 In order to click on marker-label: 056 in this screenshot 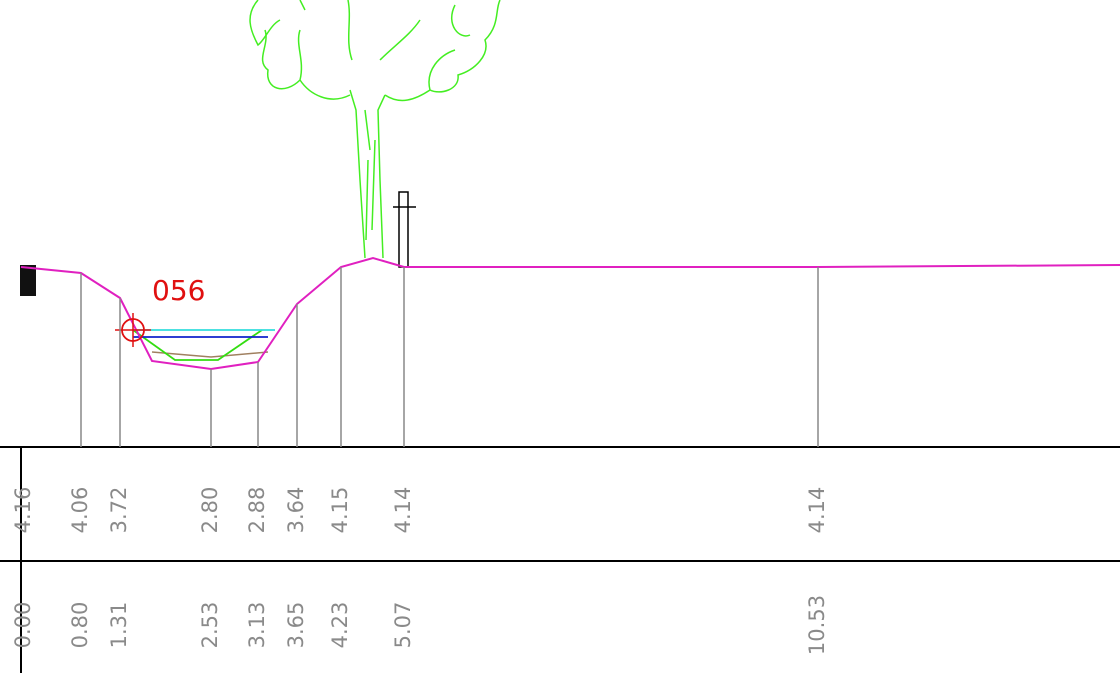, I will do `click(178, 290)`.